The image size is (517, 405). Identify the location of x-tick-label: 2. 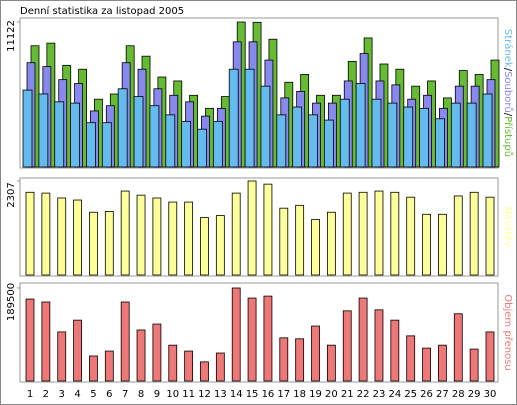
(46, 394).